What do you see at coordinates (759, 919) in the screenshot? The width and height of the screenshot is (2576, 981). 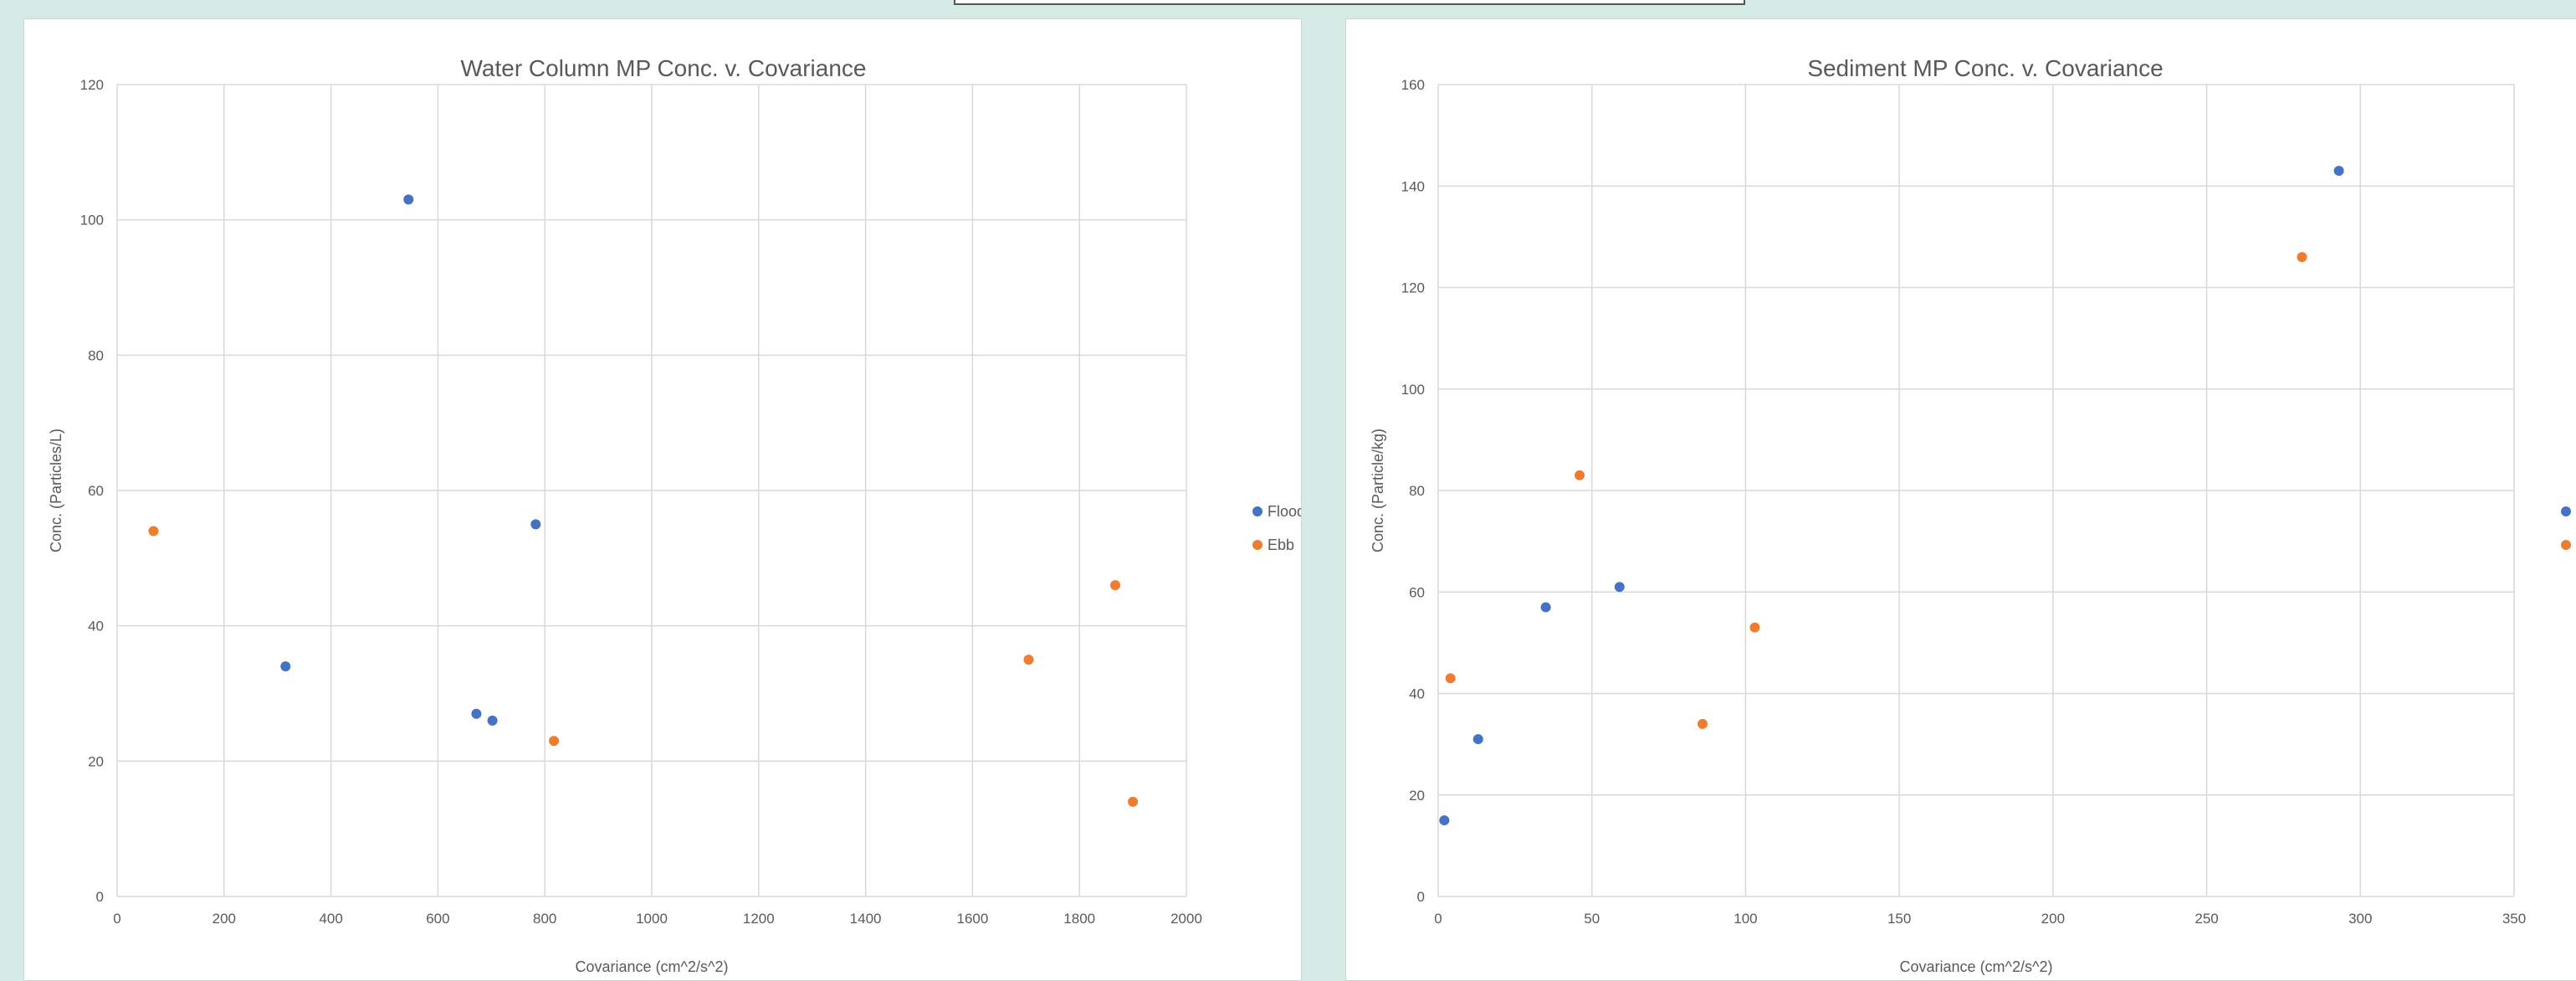 I see `x-tick-label: 1200` at bounding box center [759, 919].